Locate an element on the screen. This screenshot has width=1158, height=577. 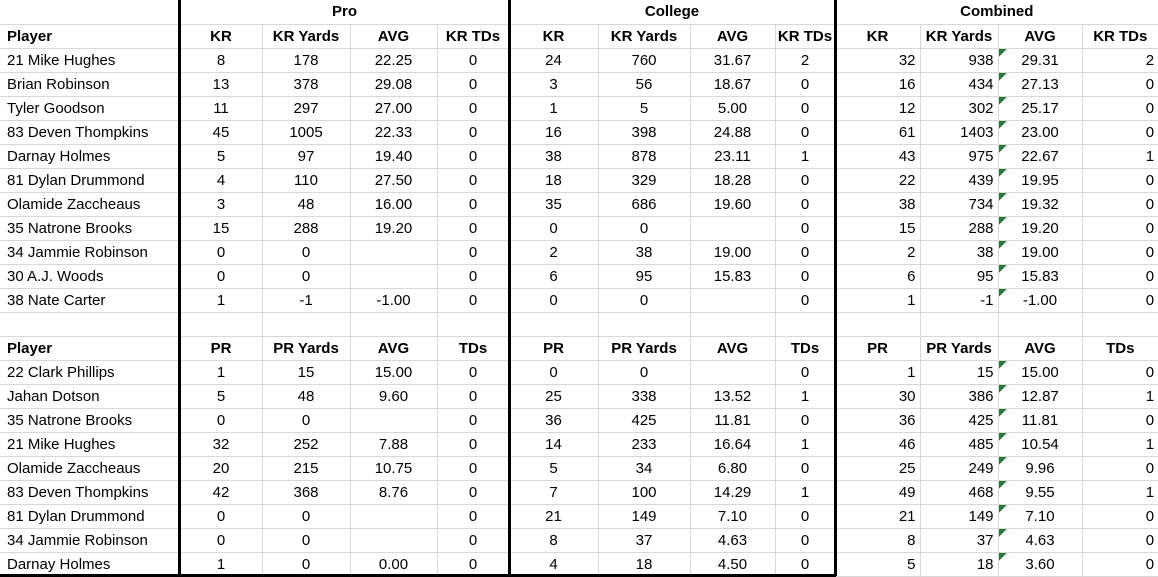
stat-cell: 19.00 is located at coordinates (1040, 252).